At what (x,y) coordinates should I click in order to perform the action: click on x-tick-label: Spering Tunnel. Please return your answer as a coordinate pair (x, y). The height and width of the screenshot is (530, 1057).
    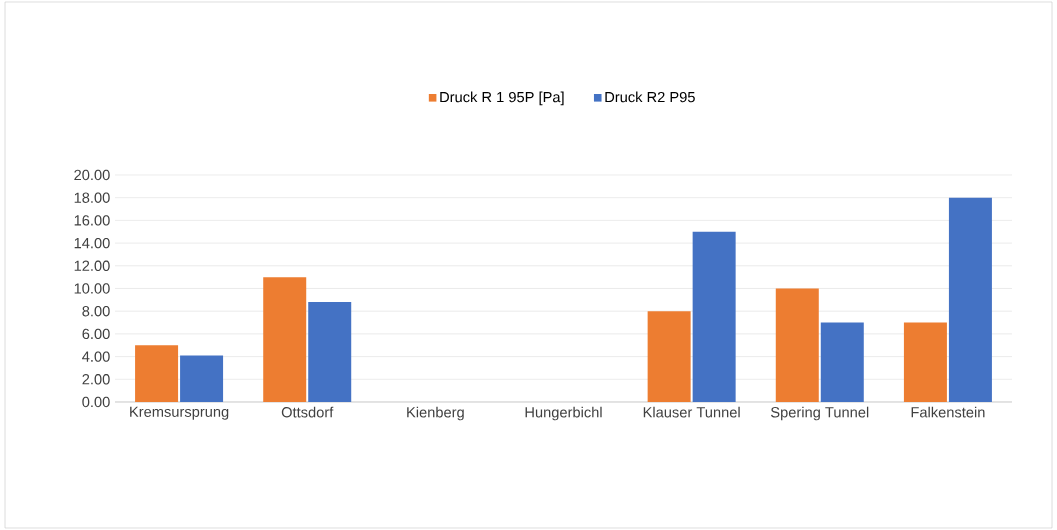
    Looking at the image, I should click on (819, 413).